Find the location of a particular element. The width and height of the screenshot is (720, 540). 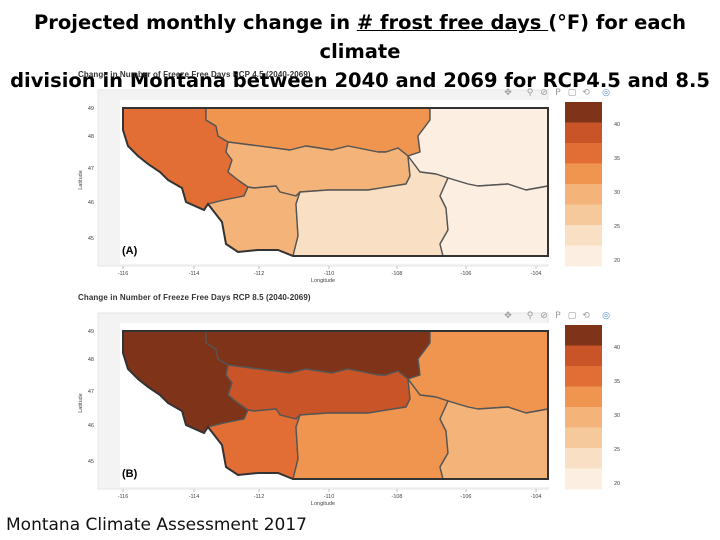

map-a-x-axis-label: Longitude is located at coordinates (323, 281).